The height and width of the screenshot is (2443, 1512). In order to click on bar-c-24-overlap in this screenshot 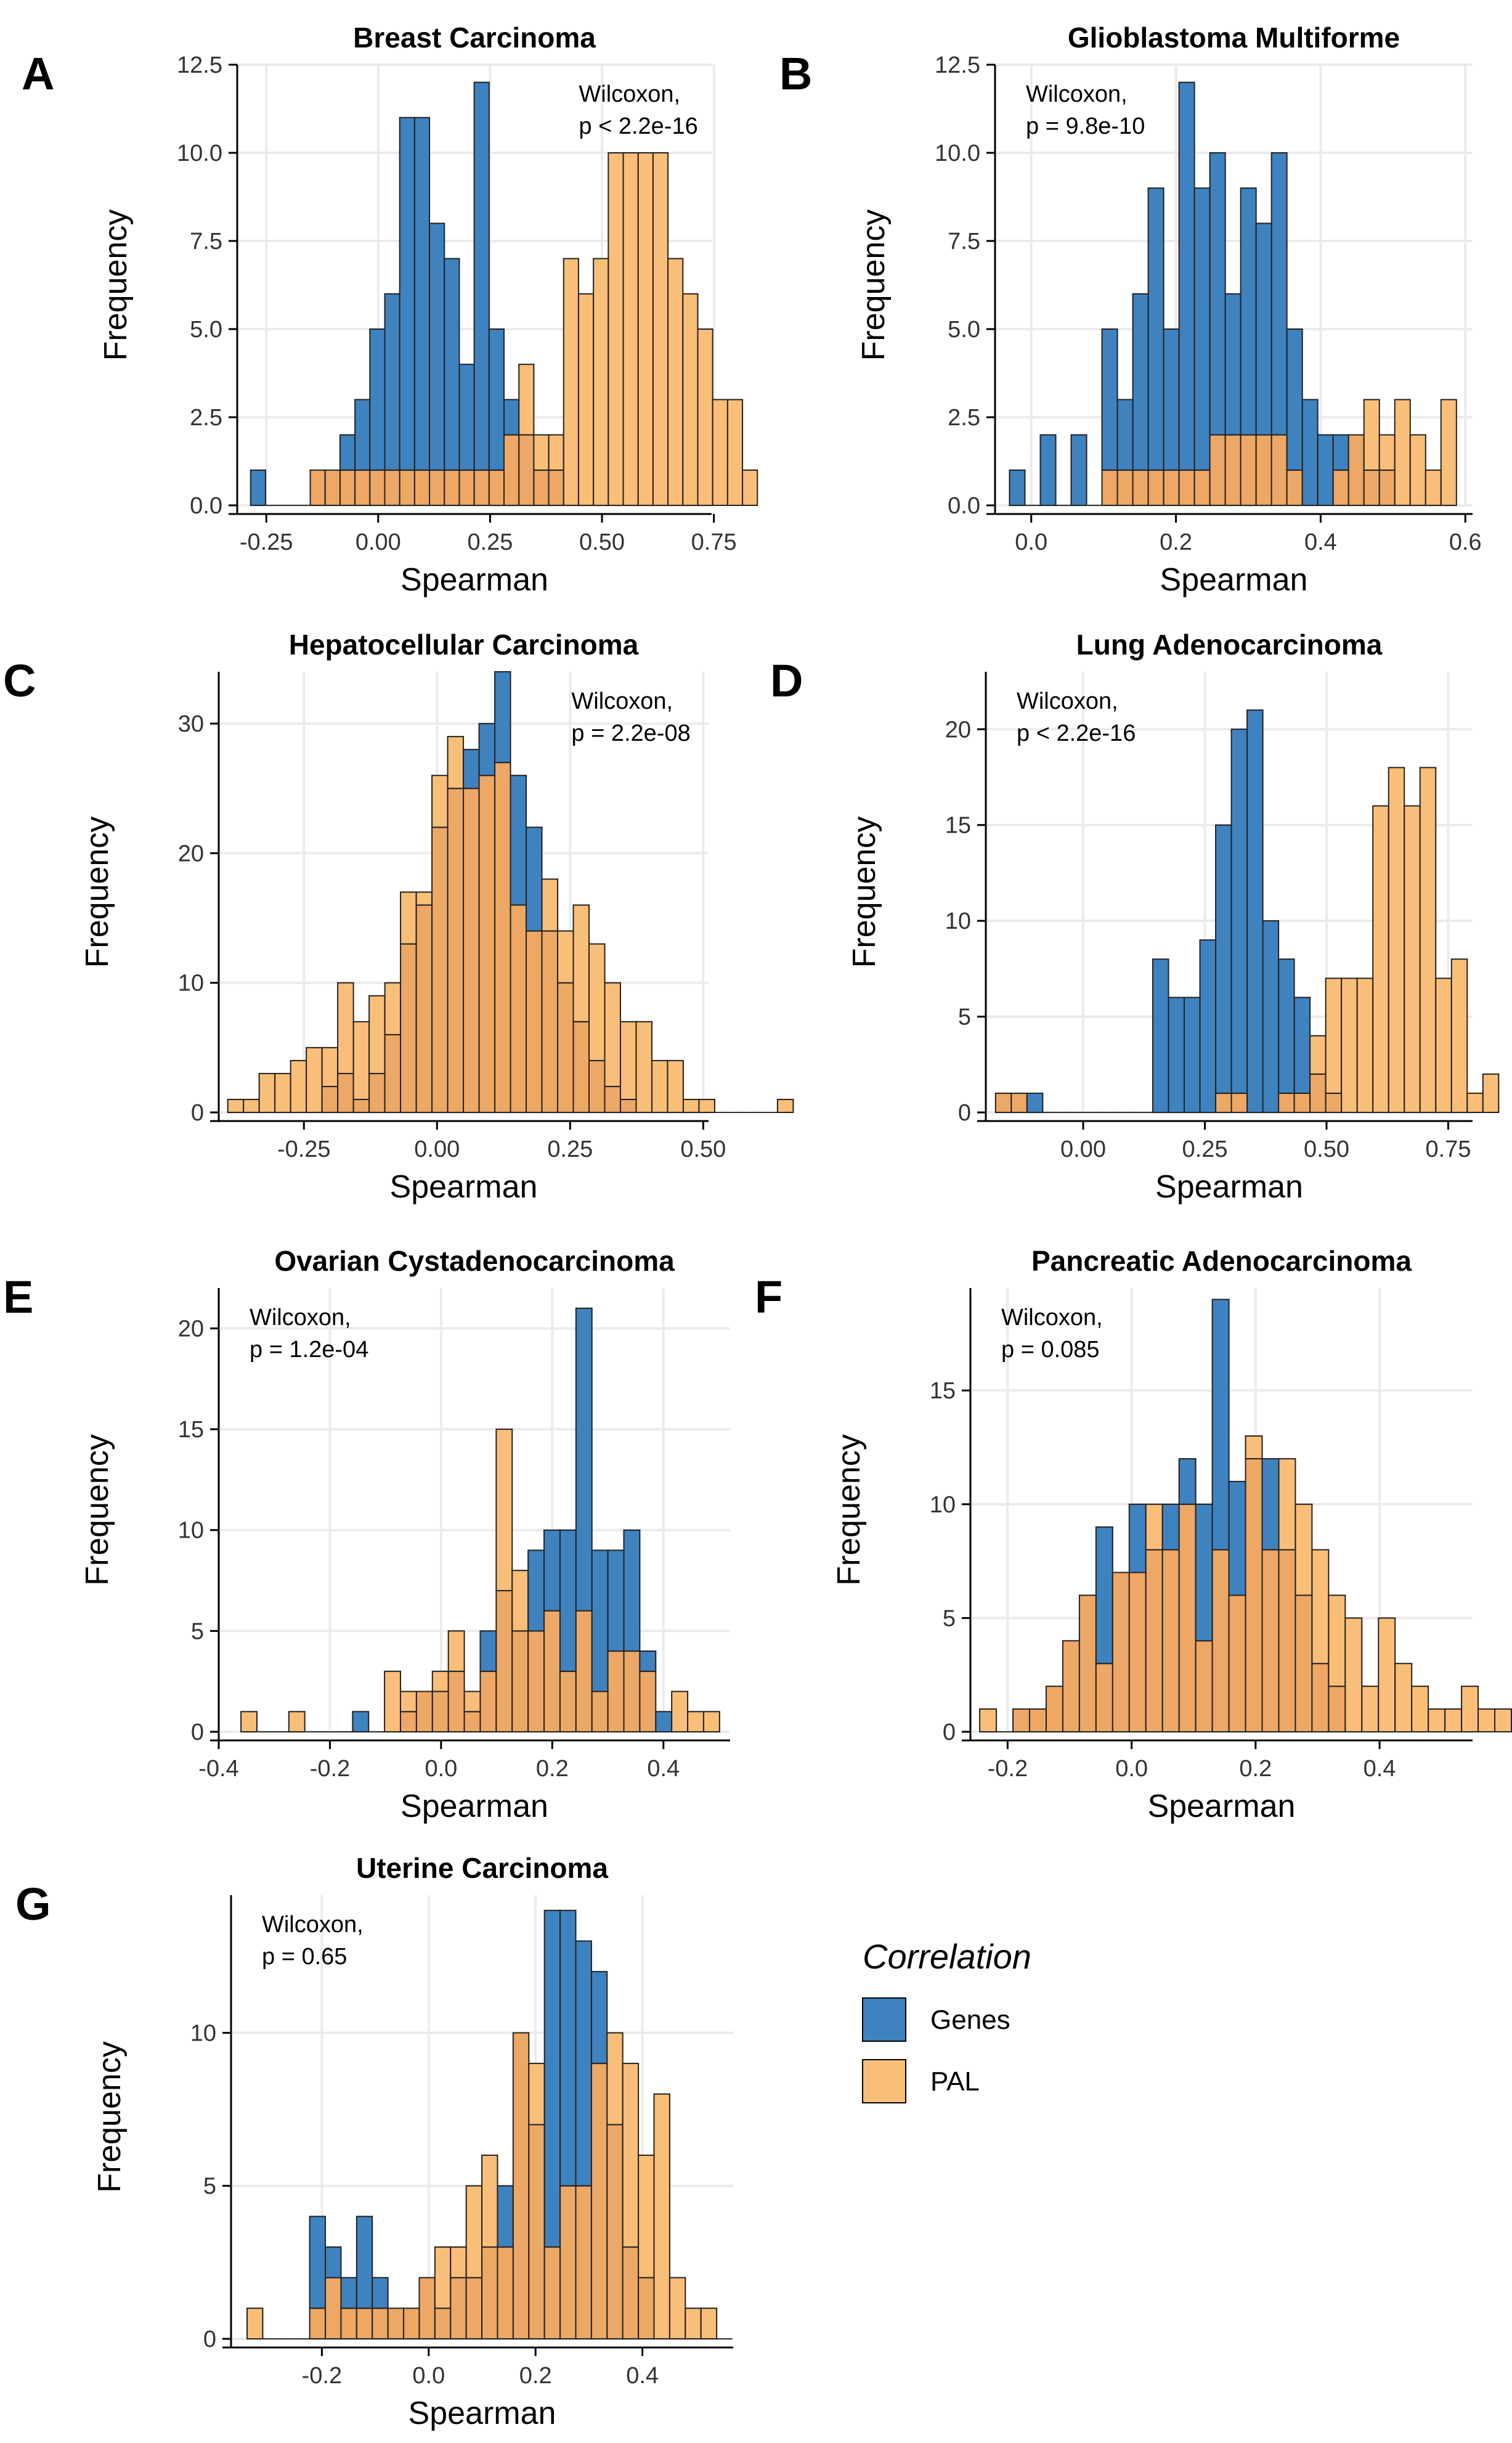, I will do `click(612, 1099)`.